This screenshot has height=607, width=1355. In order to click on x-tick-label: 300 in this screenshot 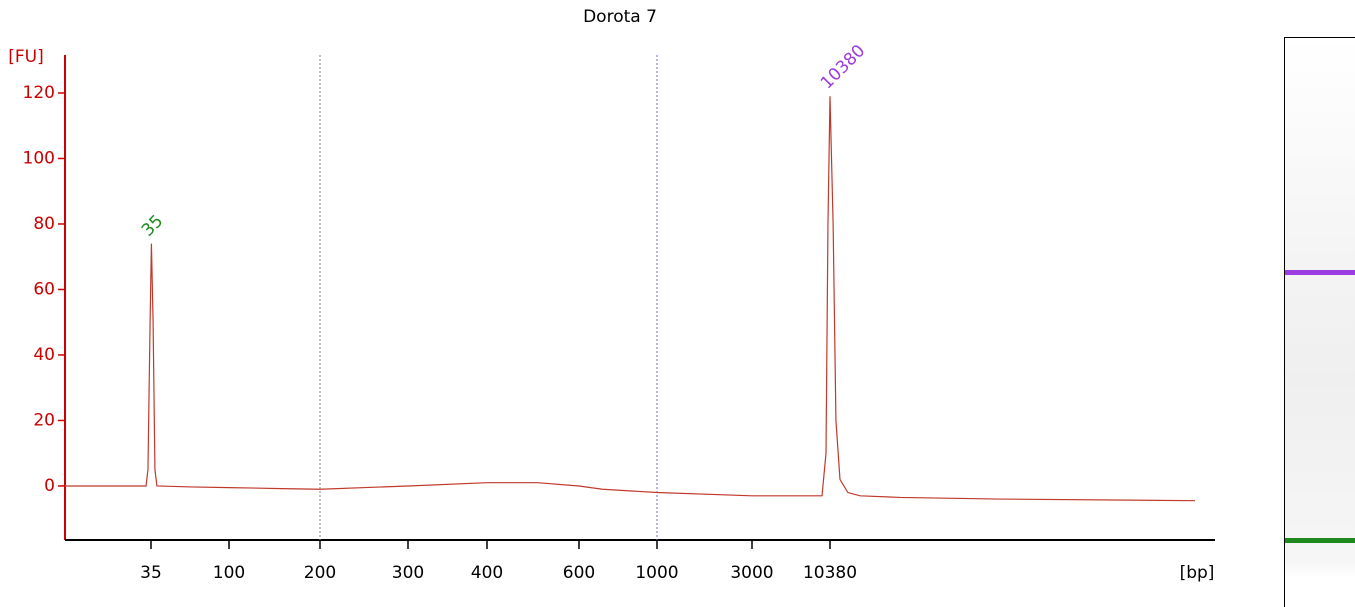, I will do `click(408, 573)`.